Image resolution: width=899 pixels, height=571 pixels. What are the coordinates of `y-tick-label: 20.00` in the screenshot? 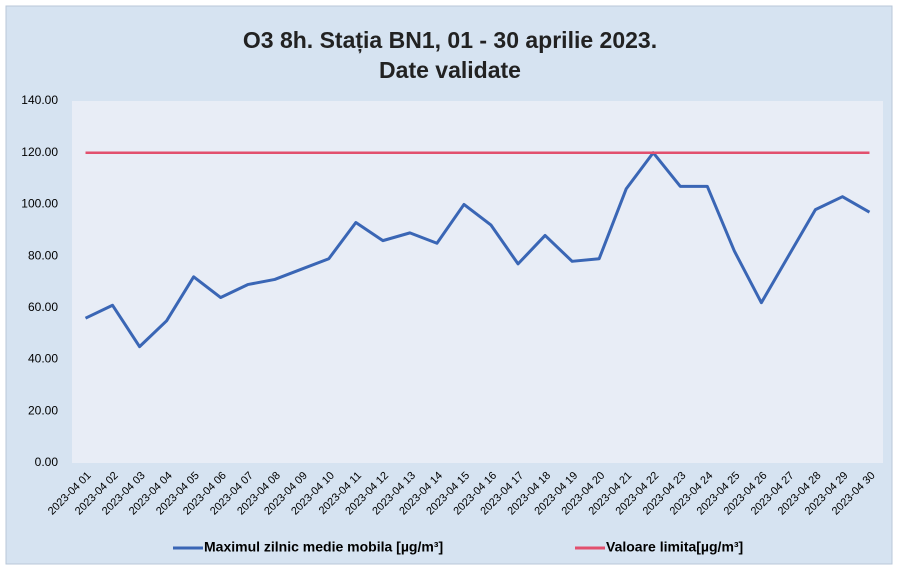 It's located at (43, 410).